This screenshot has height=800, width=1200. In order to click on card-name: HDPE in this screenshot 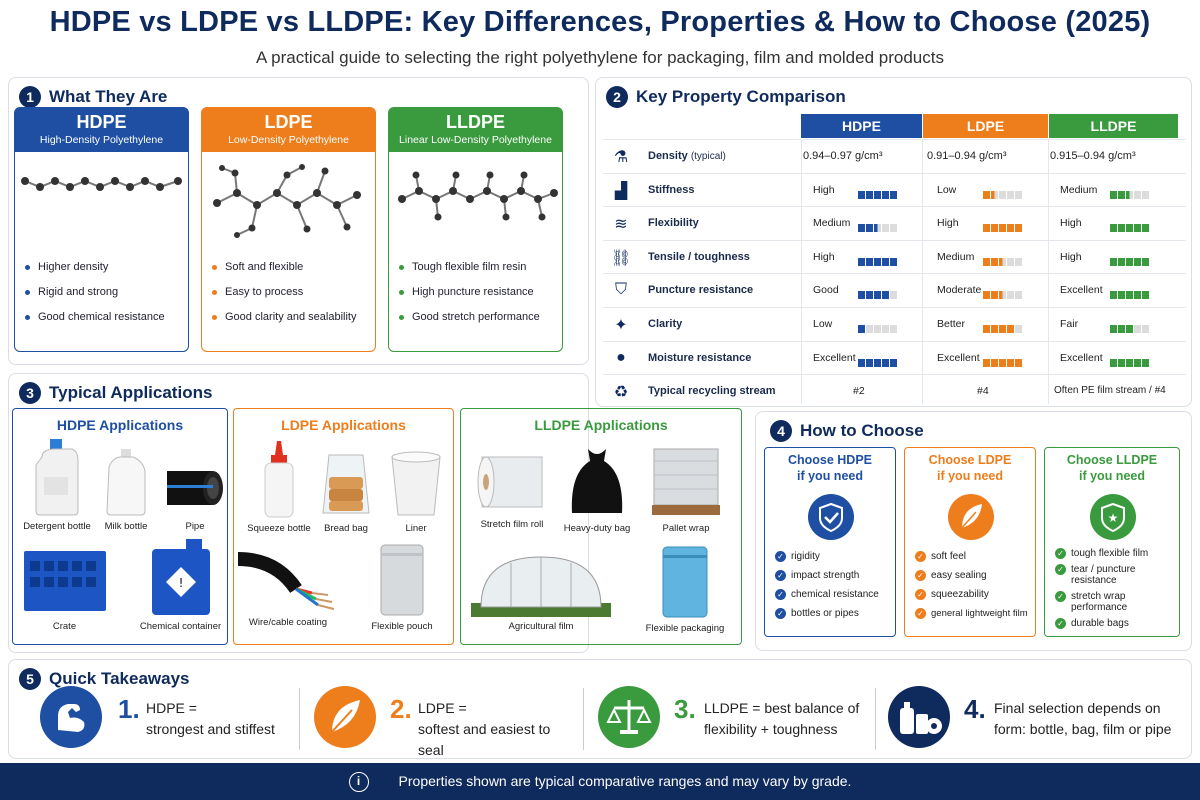, I will do `click(101, 122)`.